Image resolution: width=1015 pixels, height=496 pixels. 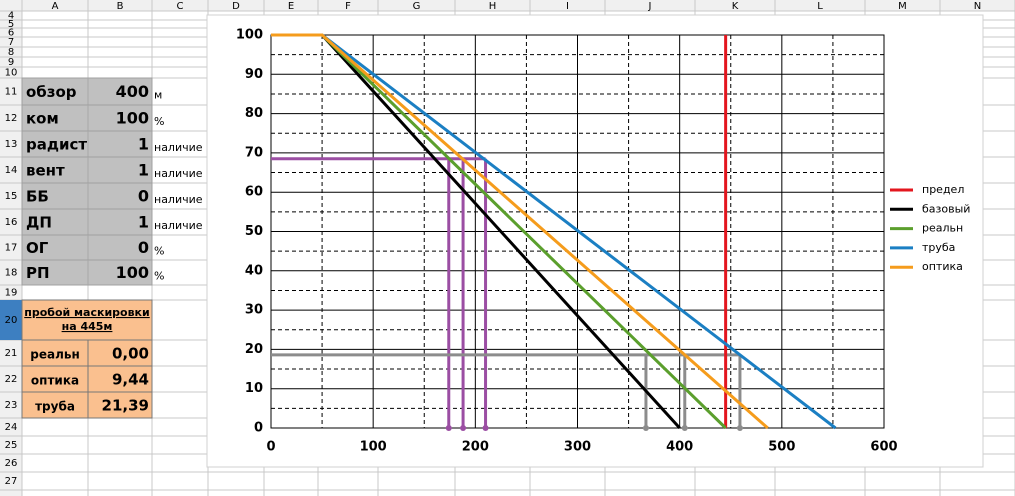 What do you see at coordinates (55, 6) in the screenshot?
I see `column-header: A` at bounding box center [55, 6].